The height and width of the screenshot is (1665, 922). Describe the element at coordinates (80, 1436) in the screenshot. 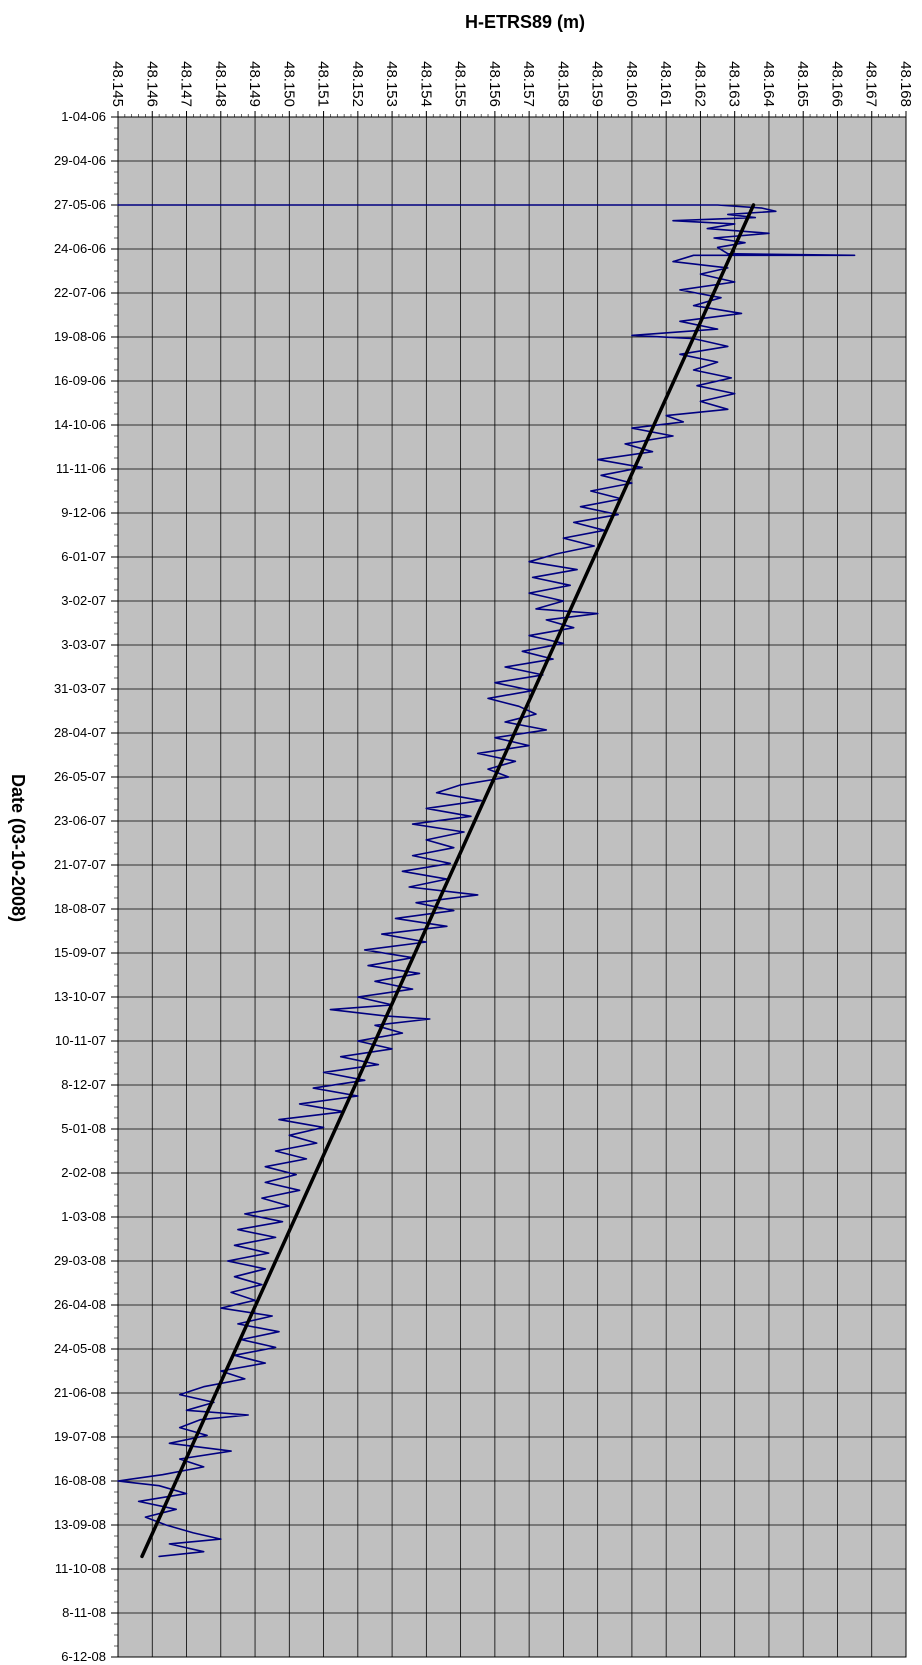

I see `y-tick-label: 19-07-08` at that location.